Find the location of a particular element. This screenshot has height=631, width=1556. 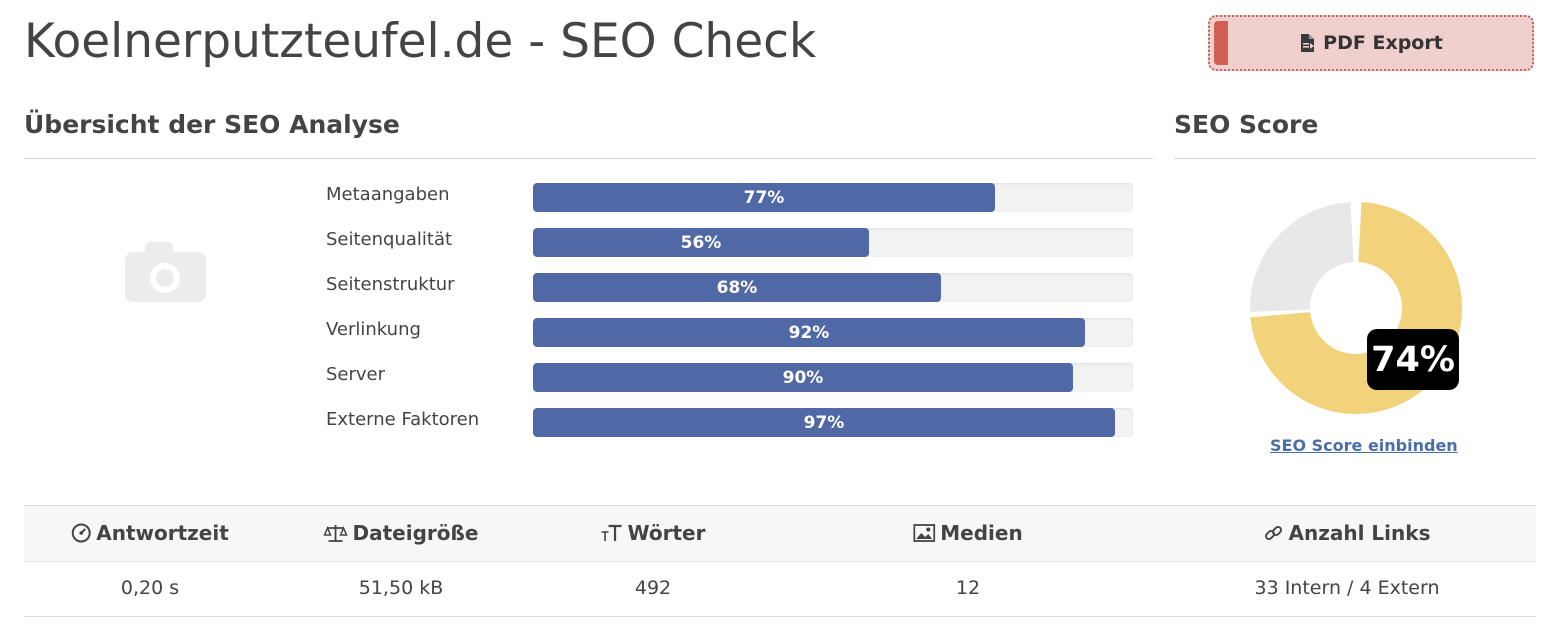

bar-label: Metaangaben is located at coordinates (388, 194).